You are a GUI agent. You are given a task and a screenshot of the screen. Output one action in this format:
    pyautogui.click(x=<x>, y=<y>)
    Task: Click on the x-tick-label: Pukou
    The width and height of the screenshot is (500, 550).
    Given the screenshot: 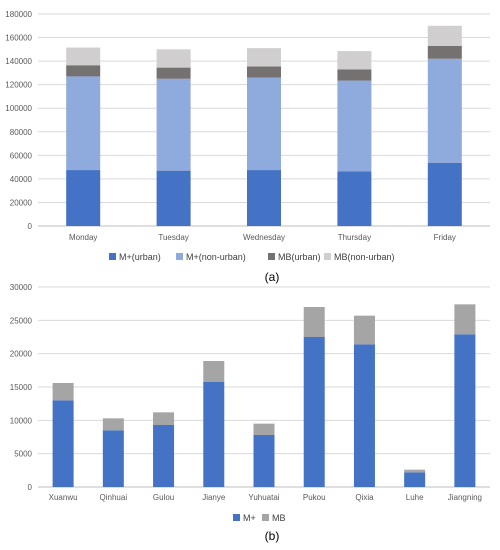 What is the action you would take?
    pyautogui.click(x=314, y=497)
    